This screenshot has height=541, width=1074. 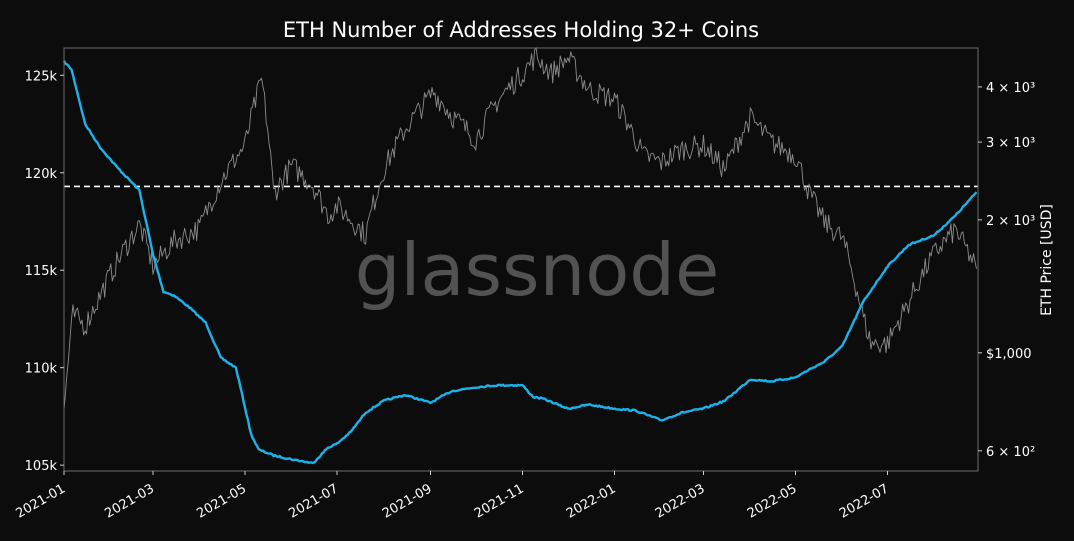 I want to click on left-y-tick-label: 115k, so click(x=41, y=271).